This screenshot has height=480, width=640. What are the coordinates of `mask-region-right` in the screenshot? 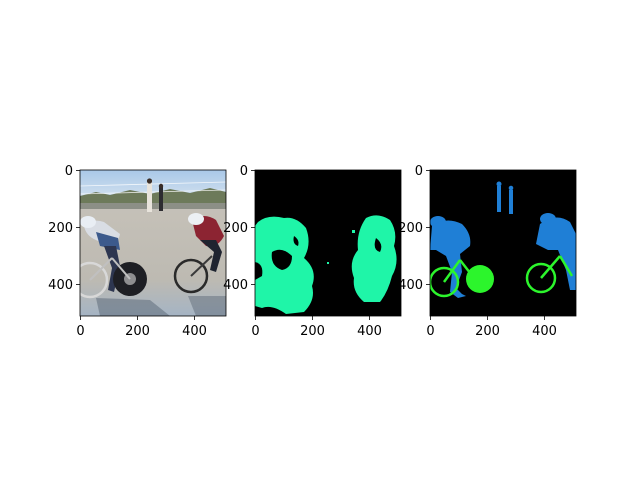 It's located at (374, 258).